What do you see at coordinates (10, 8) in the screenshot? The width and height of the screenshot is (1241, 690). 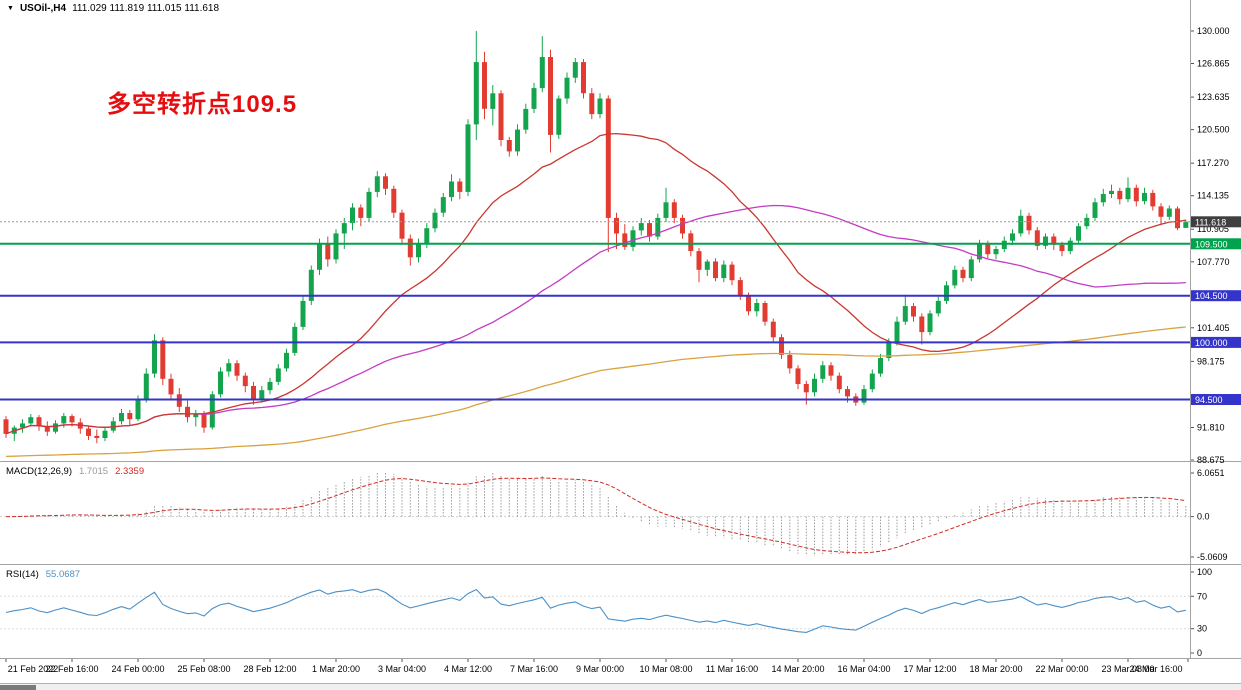 I see `symbol-marker-icon: ▼` at bounding box center [10, 8].